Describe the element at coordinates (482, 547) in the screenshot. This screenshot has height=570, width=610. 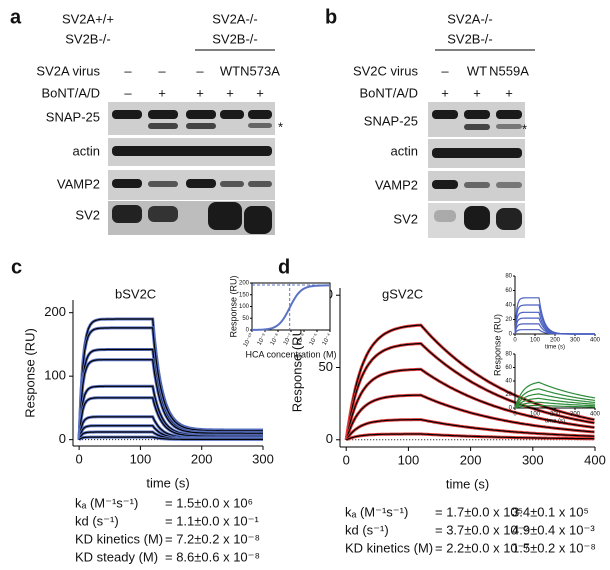
I see `kinetic-value: = 2.2±0.0 x 10⁻⁷` at that location.